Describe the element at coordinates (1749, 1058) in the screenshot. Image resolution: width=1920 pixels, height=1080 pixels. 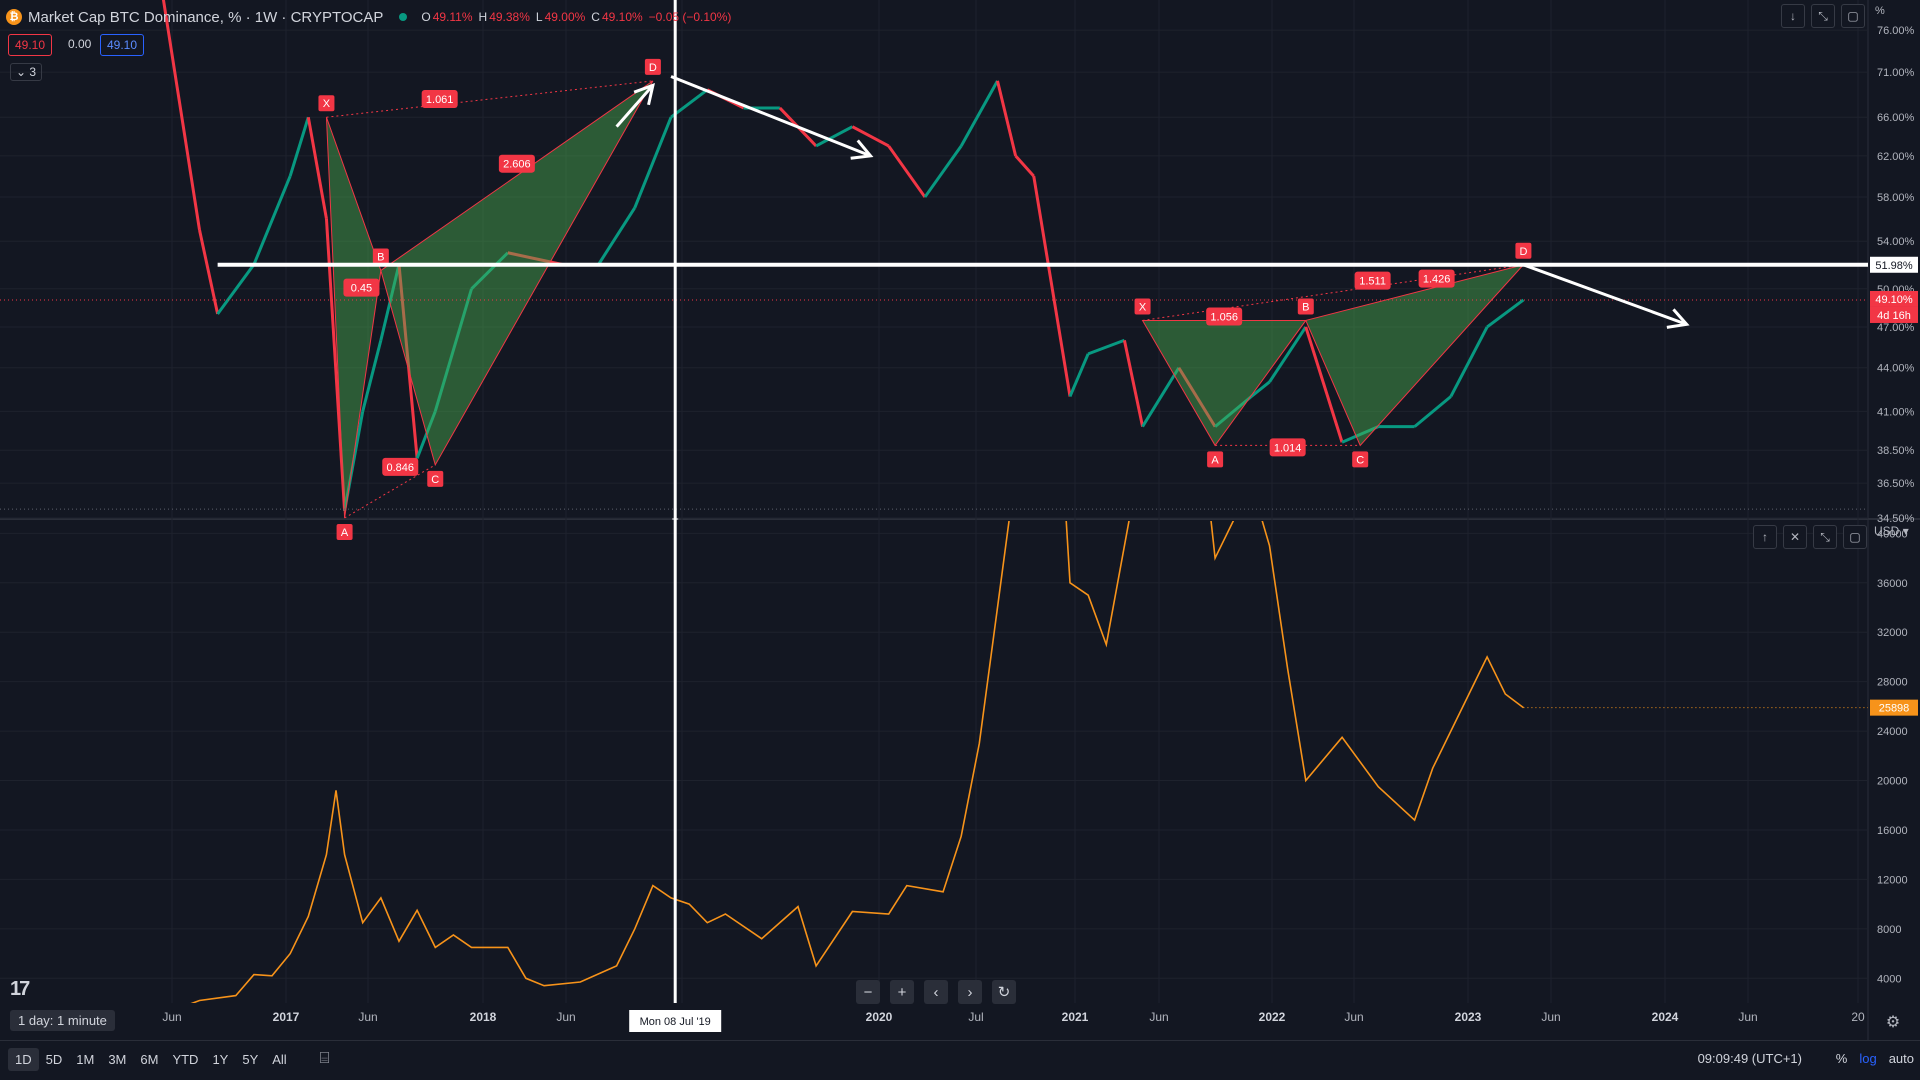
I see `clock-timezone: 09:09:49 (UTC+1)` at that location.